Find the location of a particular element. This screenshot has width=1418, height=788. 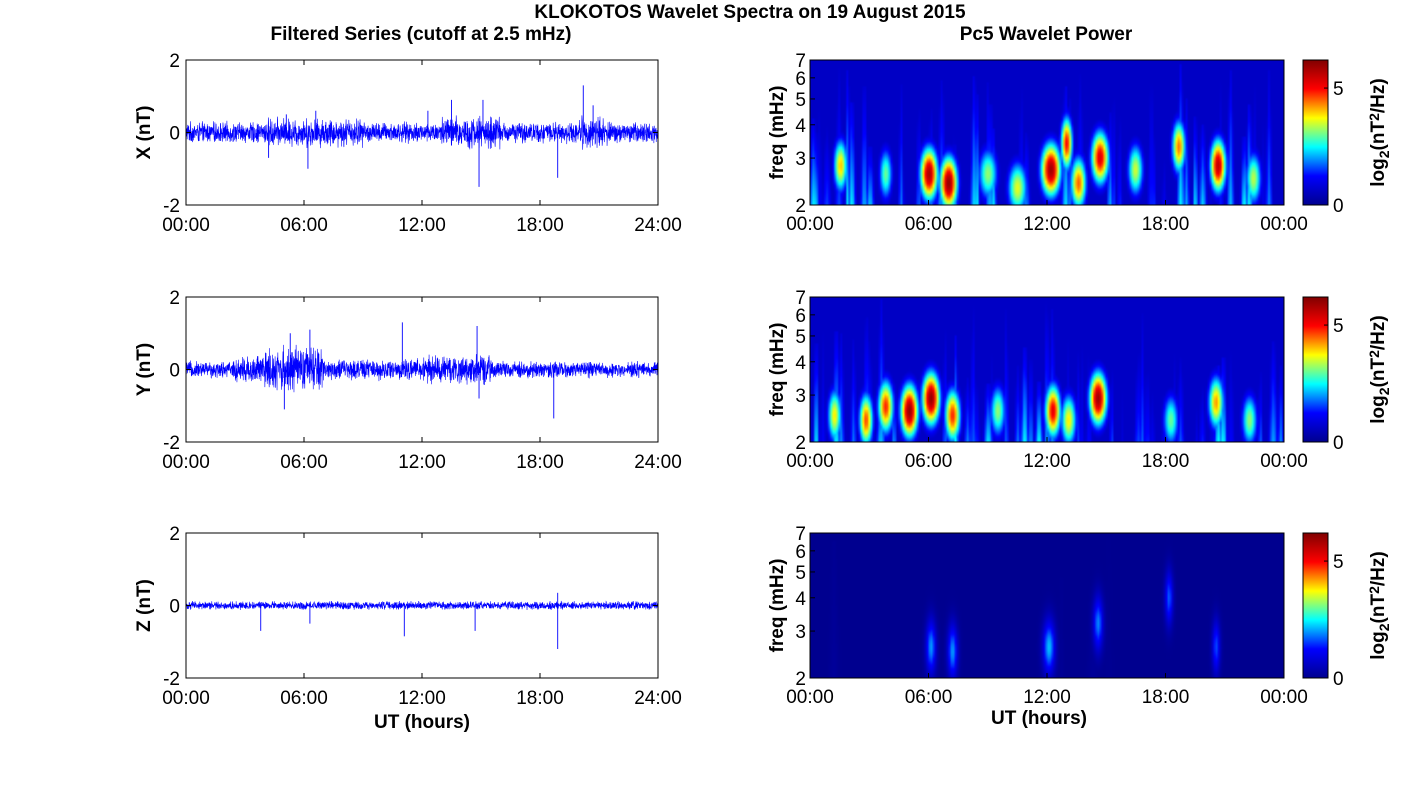

panel-y-line: 00:00 06:00 12:00 18:00 24:00 -2 0 2 Y (nT) is located at coordinates (408, 380).